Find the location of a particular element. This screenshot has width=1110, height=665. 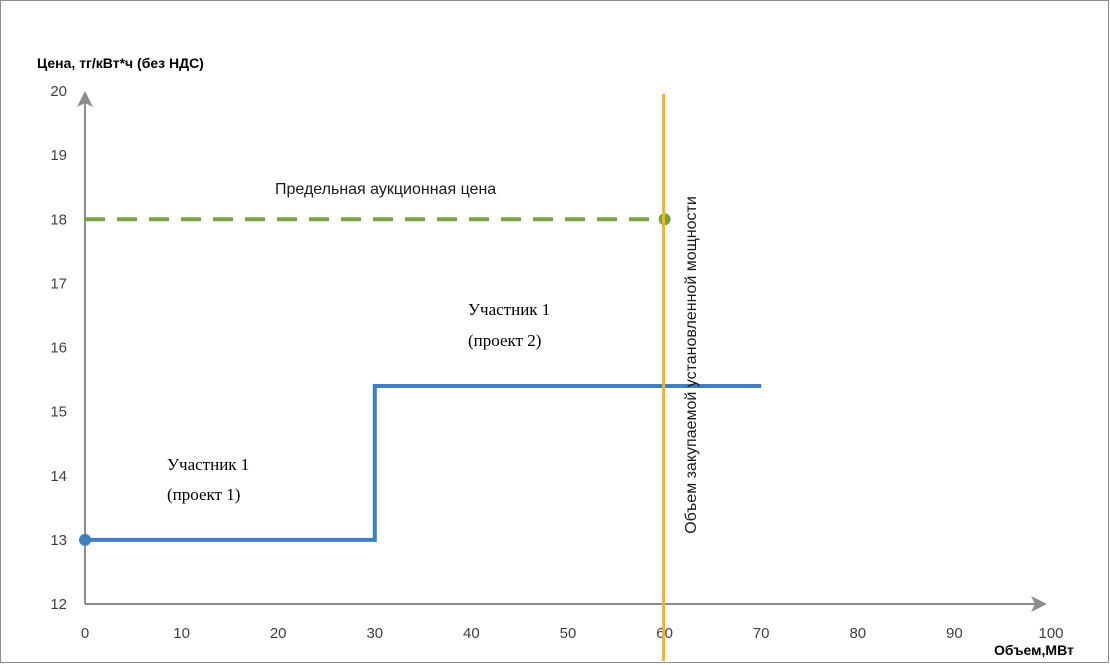

series-start-point is located at coordinates (85, 539).